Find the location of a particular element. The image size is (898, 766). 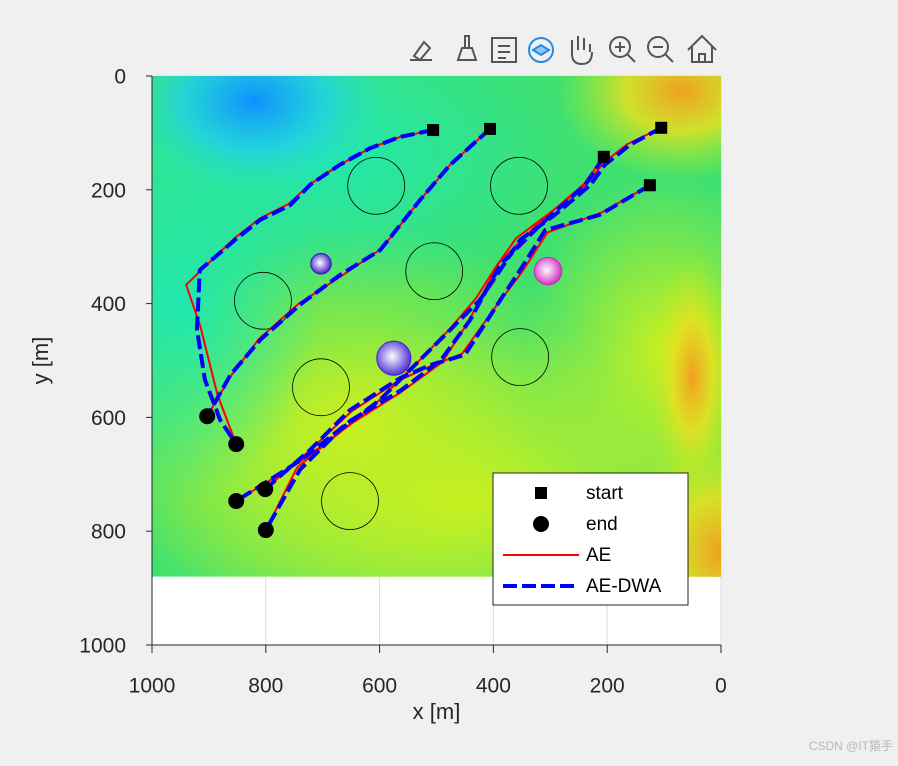

brush-button is located at coordinates (467, 48).